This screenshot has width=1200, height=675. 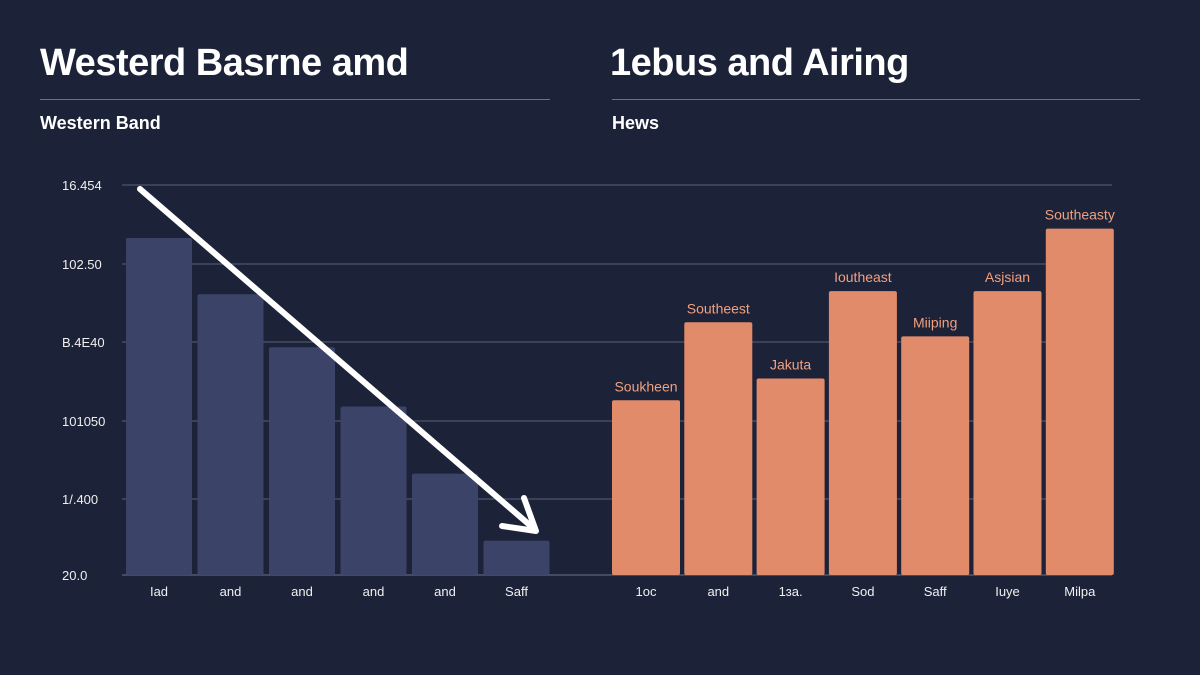 What do you see at coordinates (159, 591) in the screenshot?
I see `x-tick-label: Iad` at bounding box center [159, 591].